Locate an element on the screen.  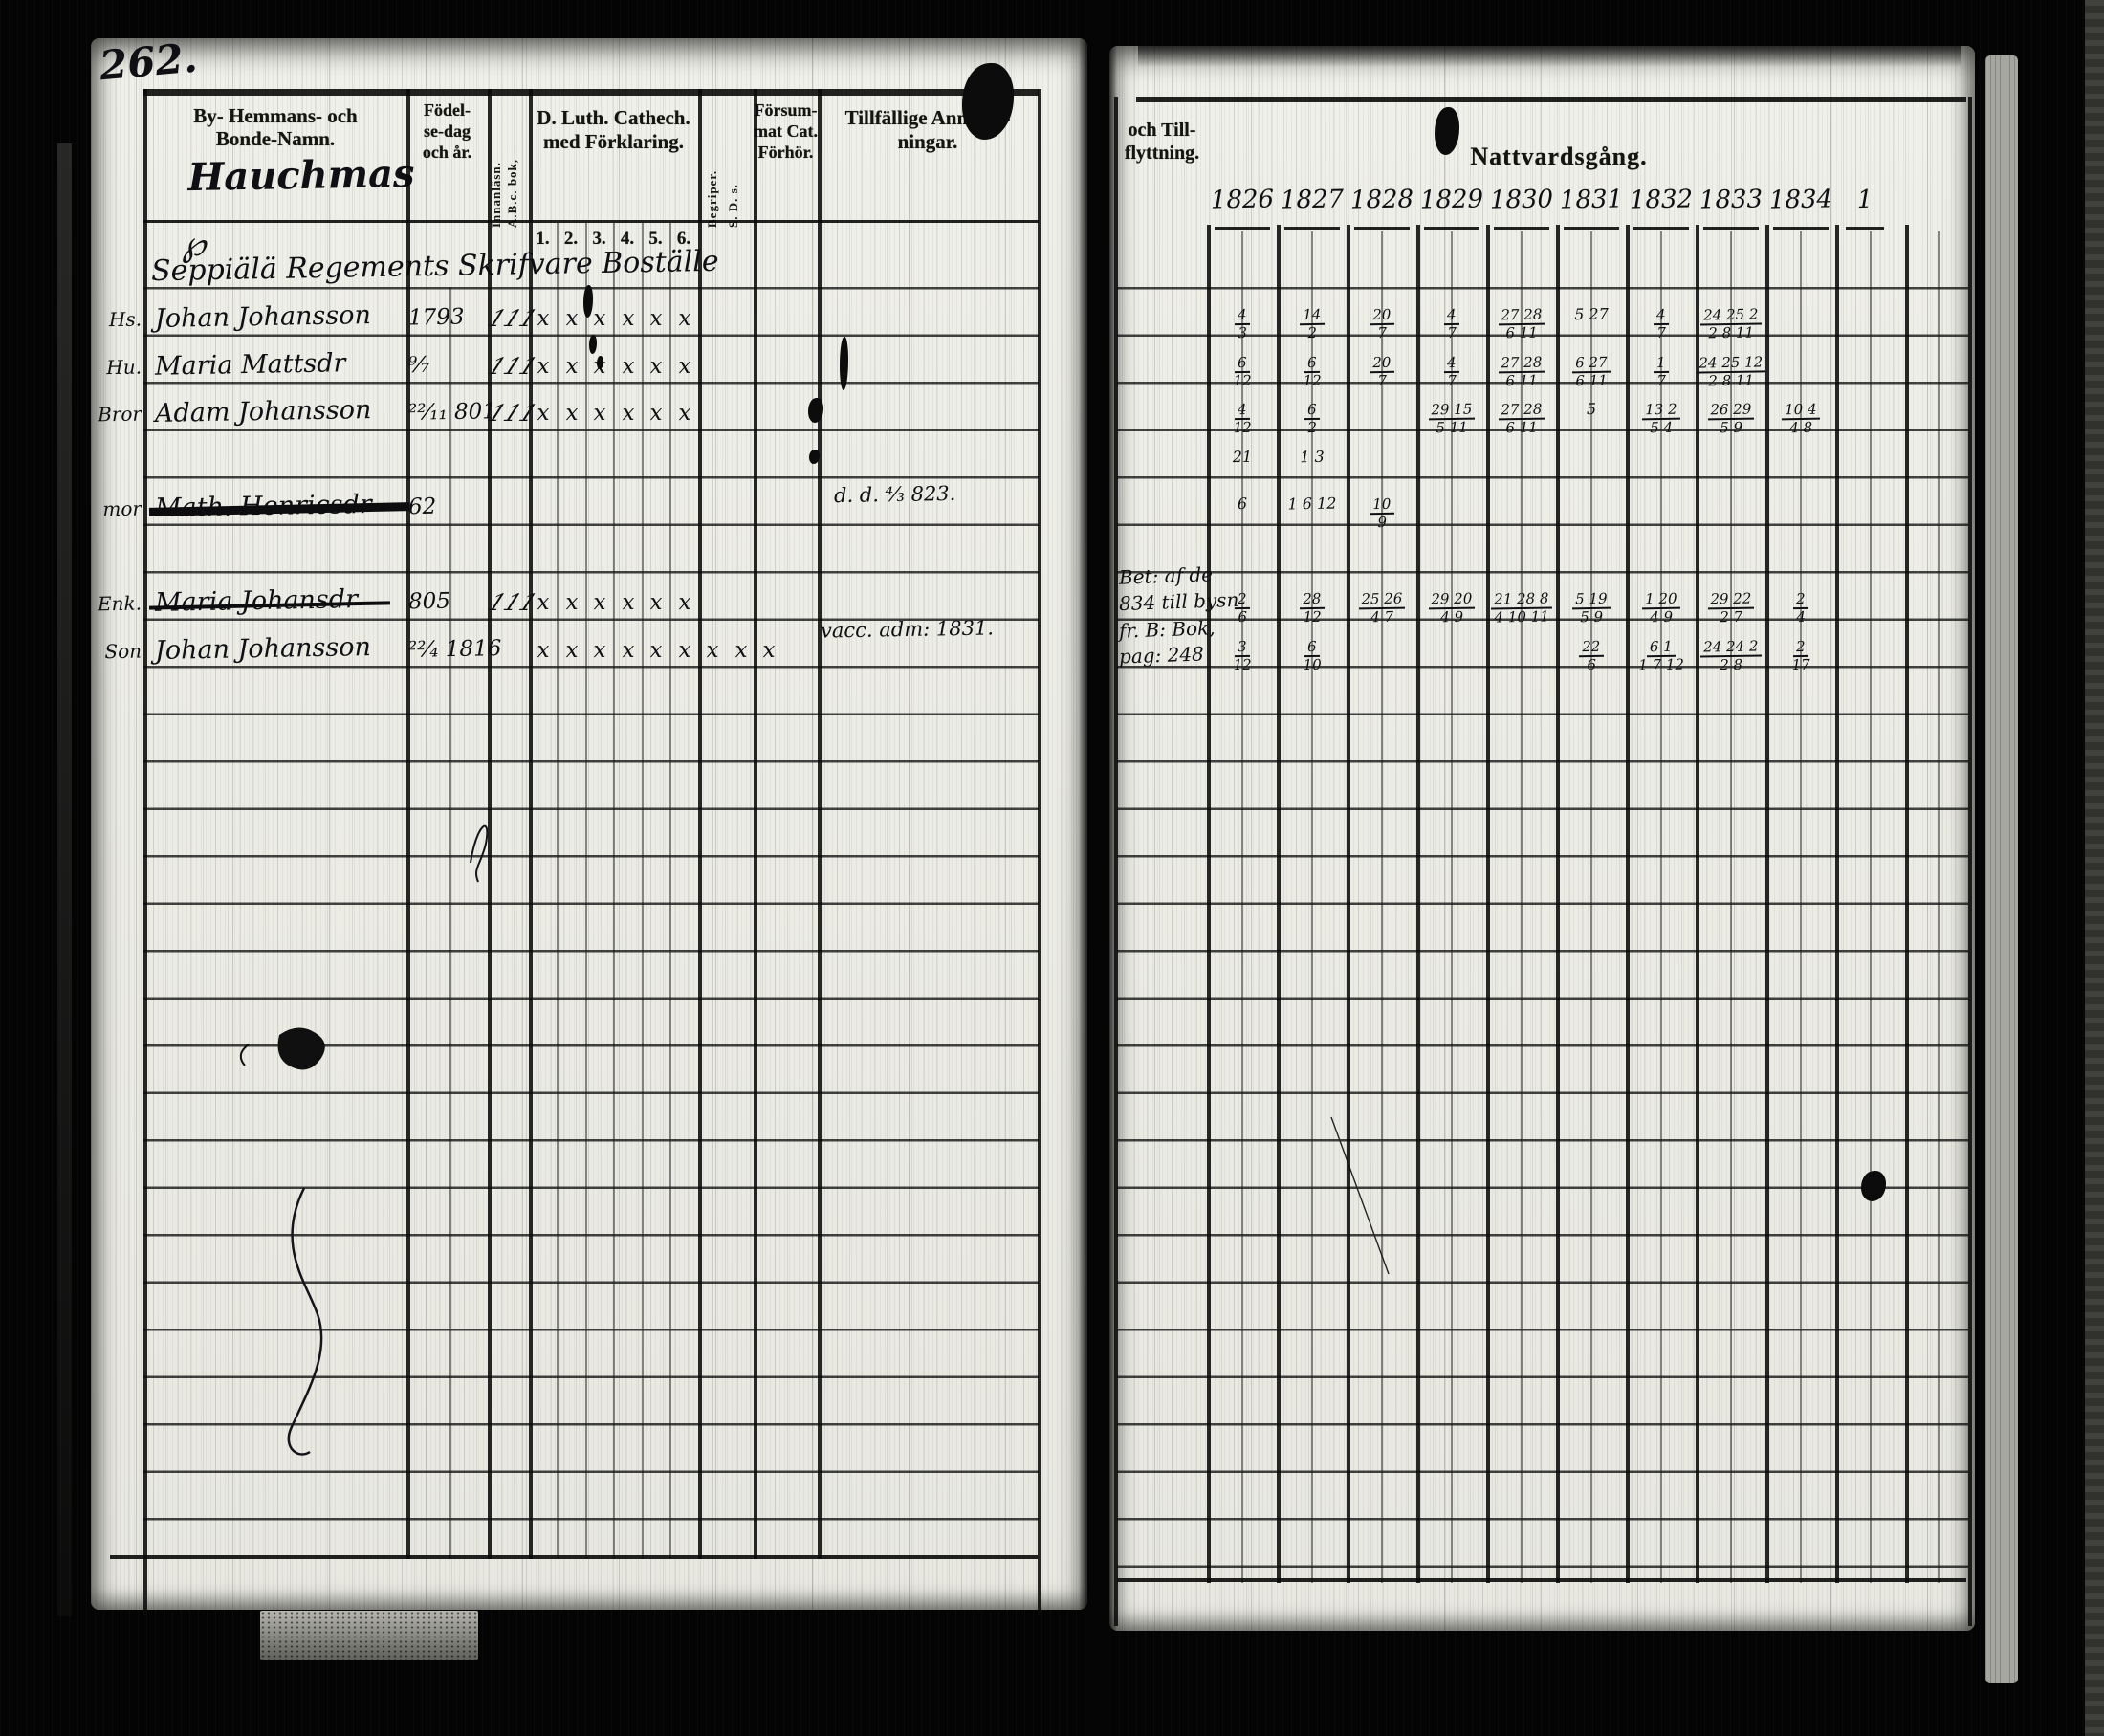
catechism-col-number: 1. is located at coordinates (543, 239).